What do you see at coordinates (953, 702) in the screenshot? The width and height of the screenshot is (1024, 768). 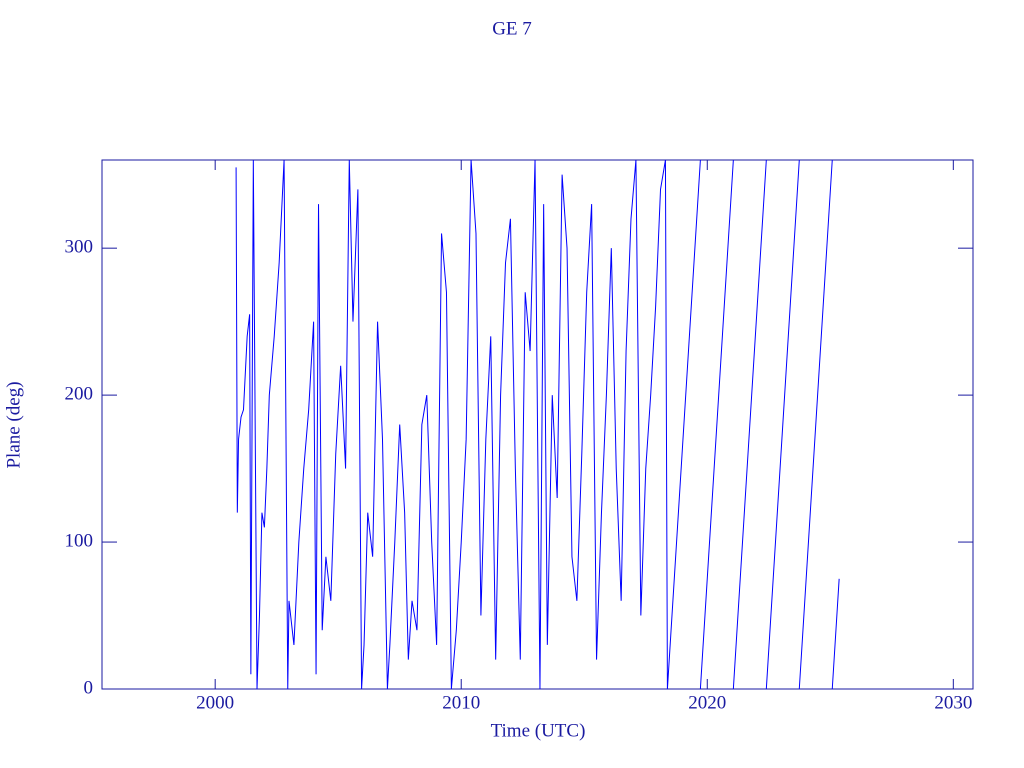 I see `x-tick-label: 2030` at bounding box center [953, 702].